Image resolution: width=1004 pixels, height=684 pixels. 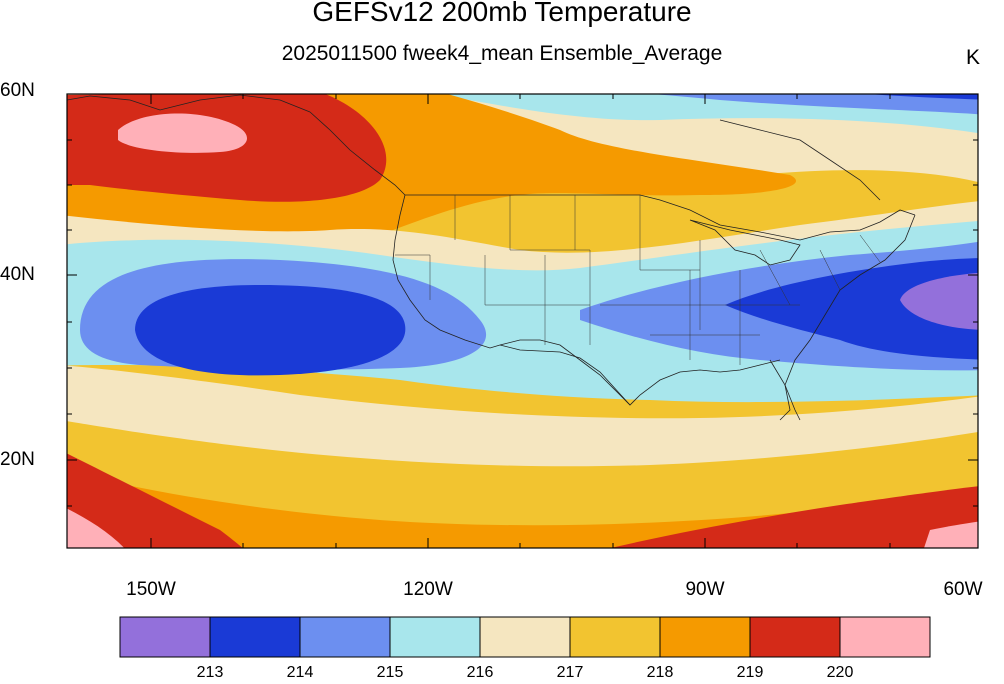 What do you see at coordinates (640, 372) in the screenshot?
I see `gulf-coast` at bounding box center [640, 372].